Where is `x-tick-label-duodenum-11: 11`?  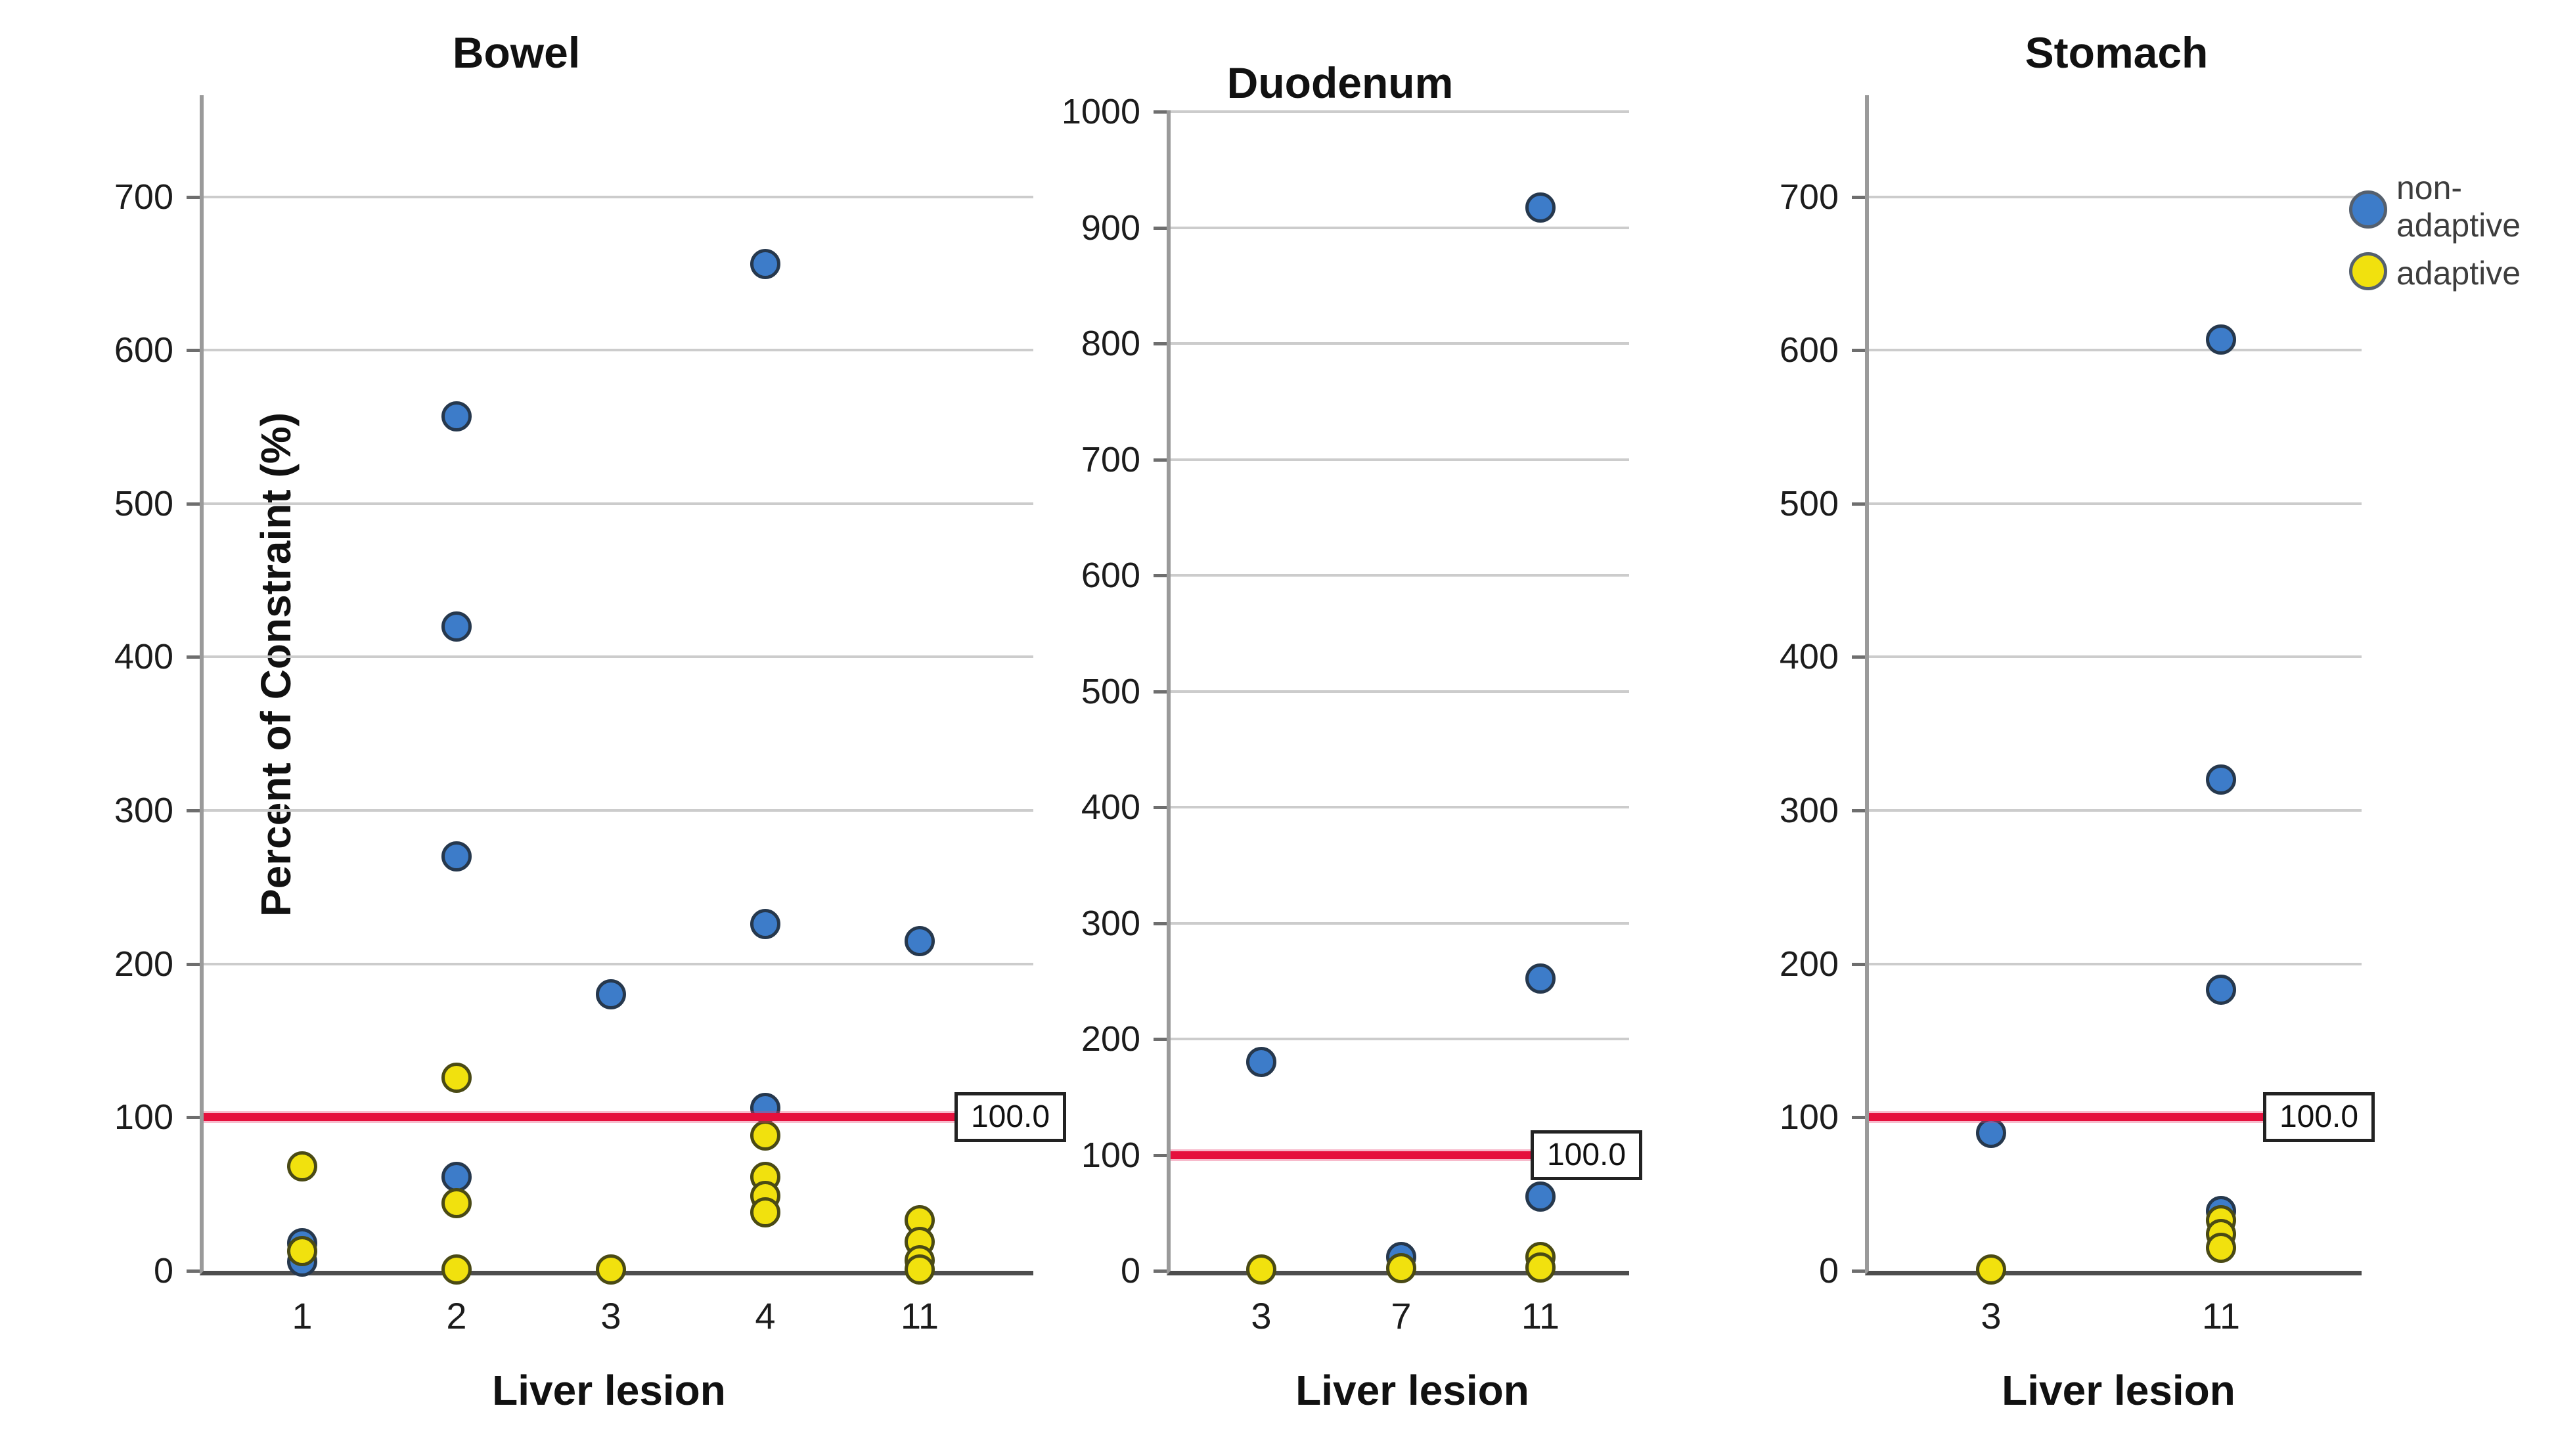 x-tick-label-duodenum-11: 11 is located at coordinates (1540, 1315).